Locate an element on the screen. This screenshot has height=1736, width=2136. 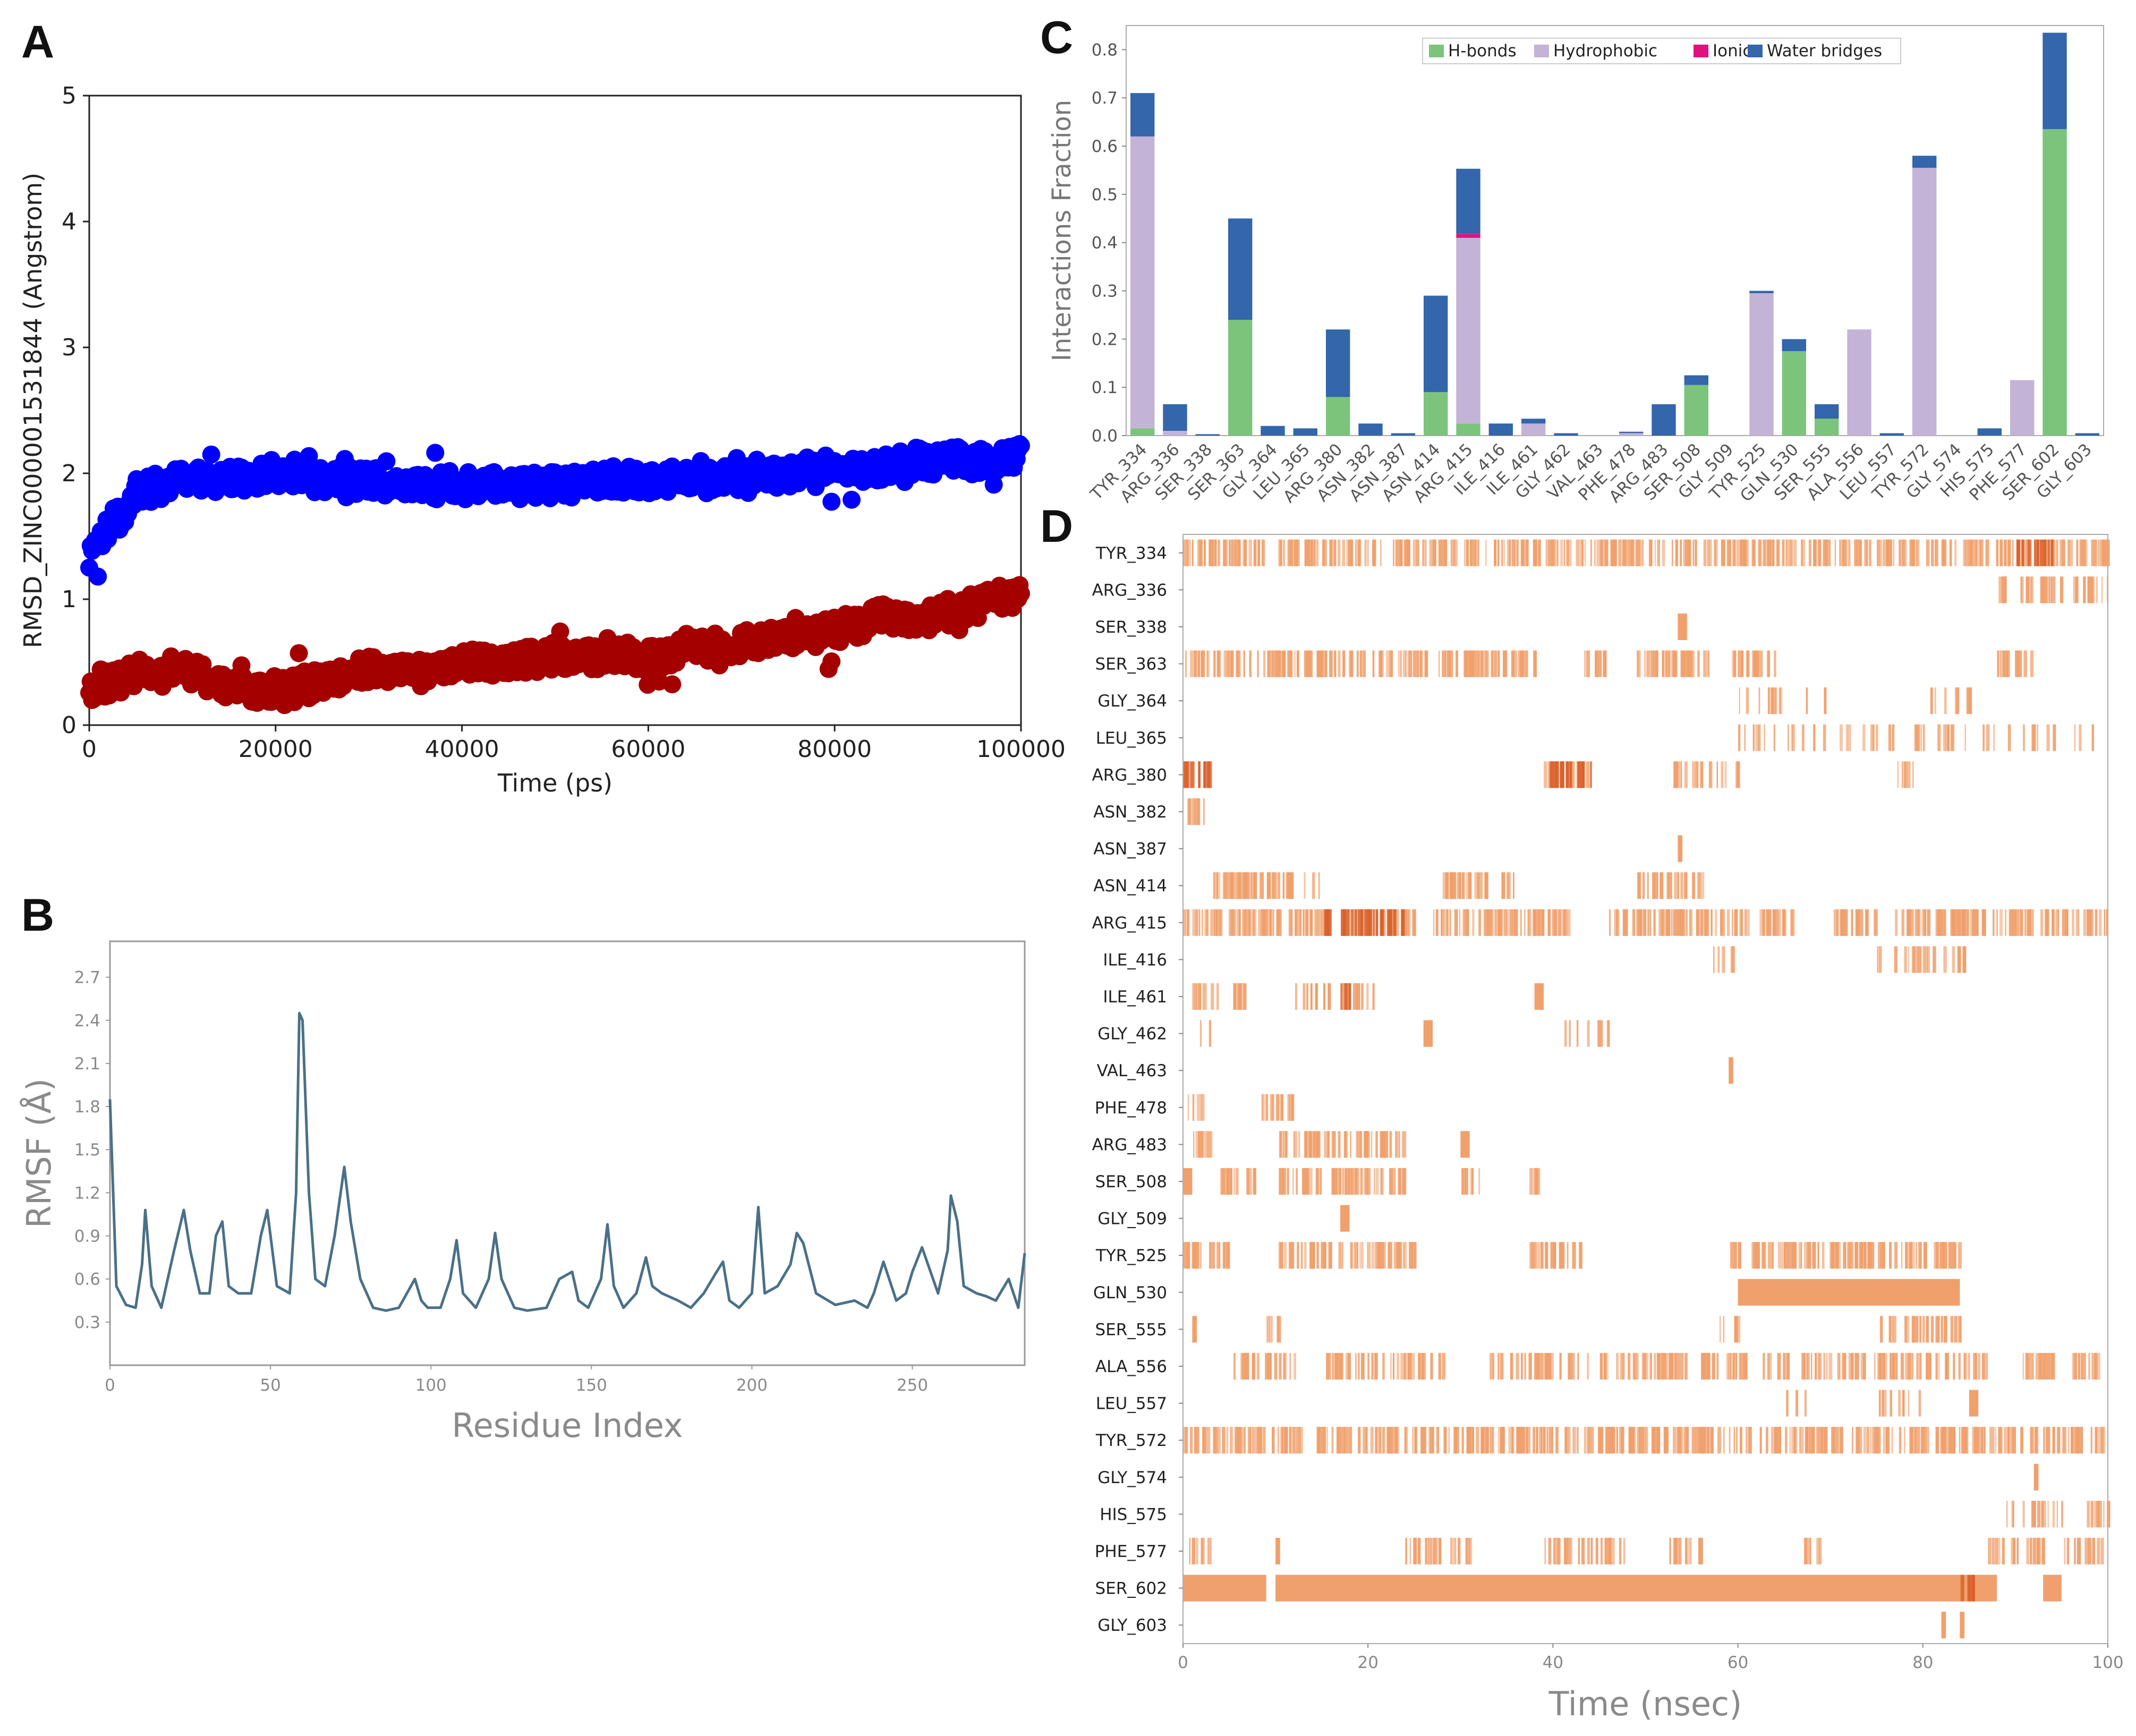
y-tick-label: 0.4 is located at coordinates (1105, 243).